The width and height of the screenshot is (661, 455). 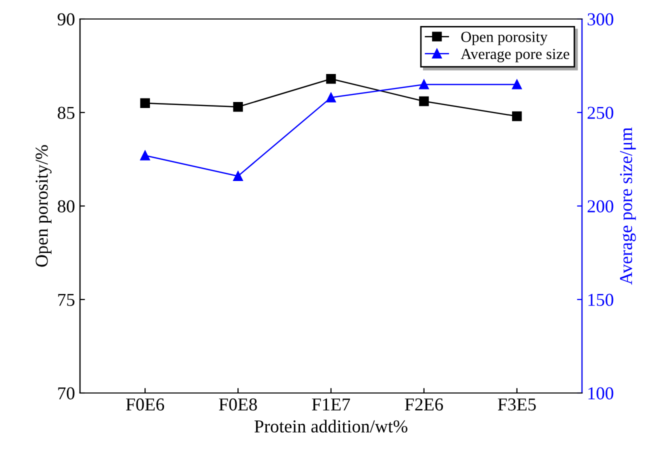 What do you see at coordinates (331, 404) in the screenshot?
I see `x-tick-label: F1E7` at bounding box center [331, 404].